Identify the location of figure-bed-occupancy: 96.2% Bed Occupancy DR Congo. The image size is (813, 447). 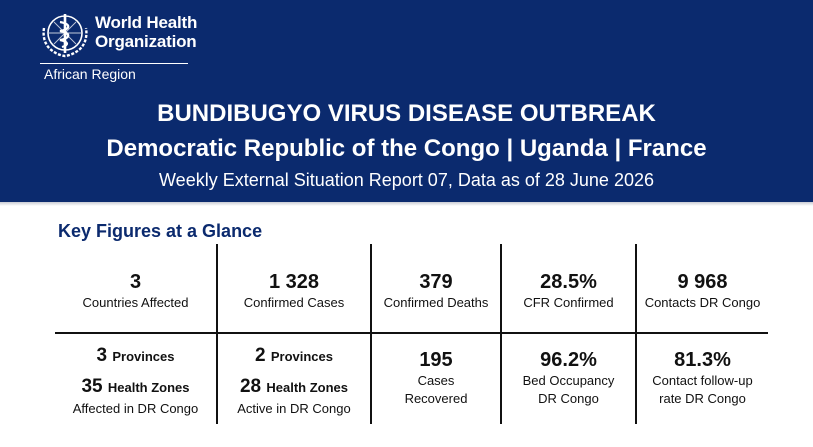
(568, 378).